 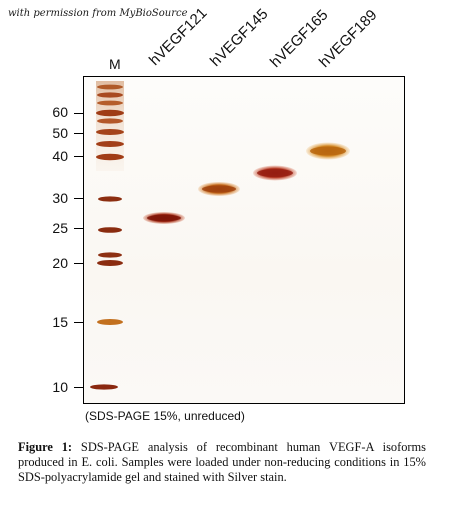 What do you see at coordinates (239, 37) in the screenshot?
I see `lane-label-hvegf145: hVEGF145` at bounding box center [239, 37].